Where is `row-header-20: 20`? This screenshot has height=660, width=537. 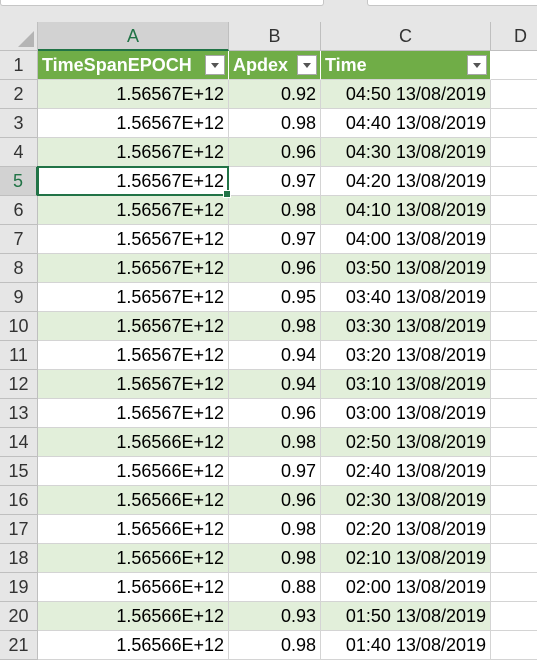
row-header-20: 20 is located at coordinates (19, 616).